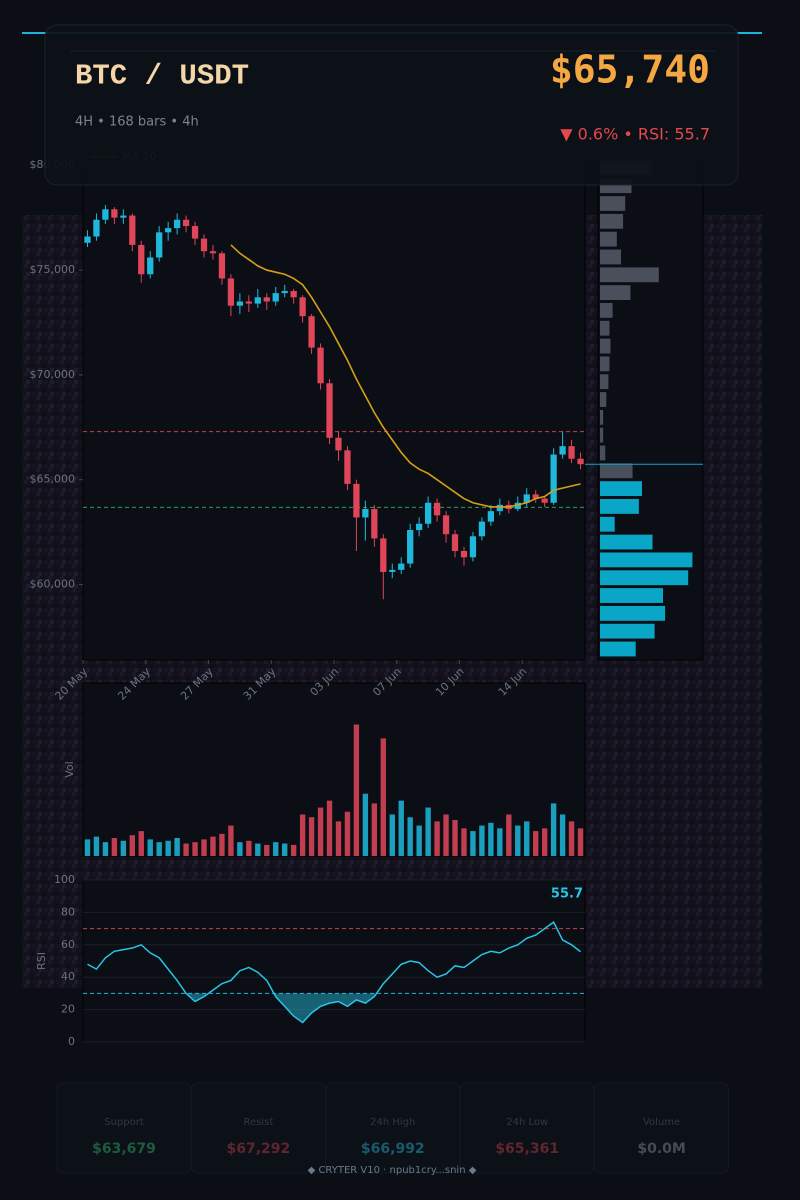 The image size is (800, 1200). What do you see at coordinates (661, 1122) in the screenshot?
I see `stat-label: Volume` at bounding box center [661, 1122].